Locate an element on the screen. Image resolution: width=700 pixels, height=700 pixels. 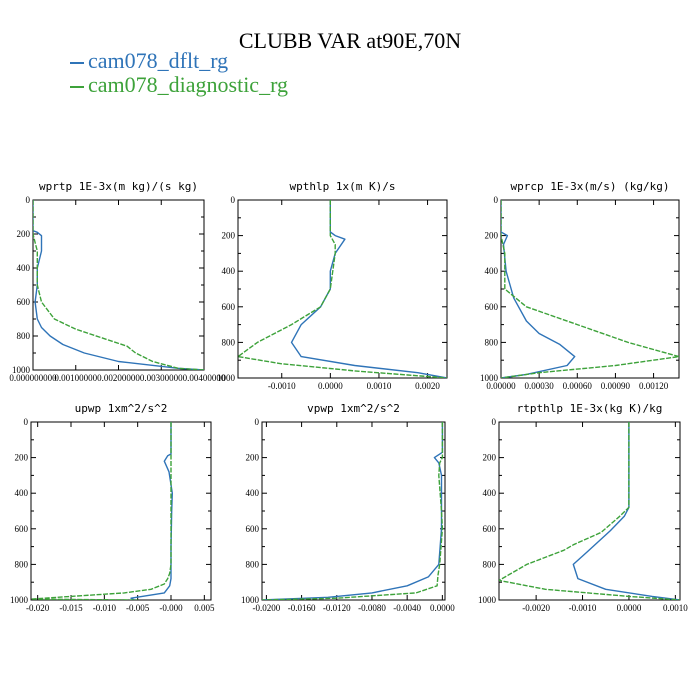
panel-3-series-dflt is located at coordinates (152, 511).